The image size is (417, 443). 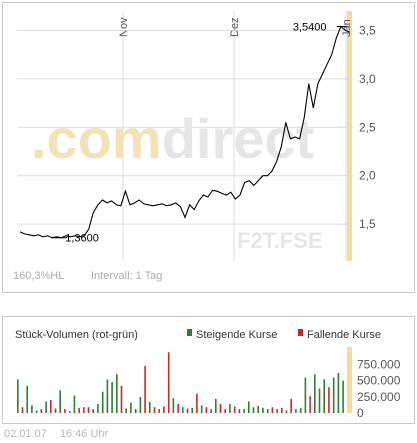 I want to click on high-annotation: 3,5400, so click(x=310, y=28).